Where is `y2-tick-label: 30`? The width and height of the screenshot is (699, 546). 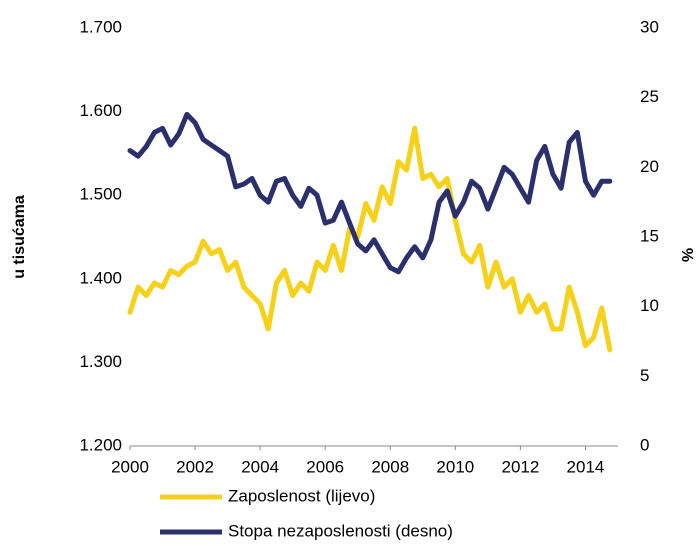 y2-tick-label: 30 is located at coordinates (649, 26).